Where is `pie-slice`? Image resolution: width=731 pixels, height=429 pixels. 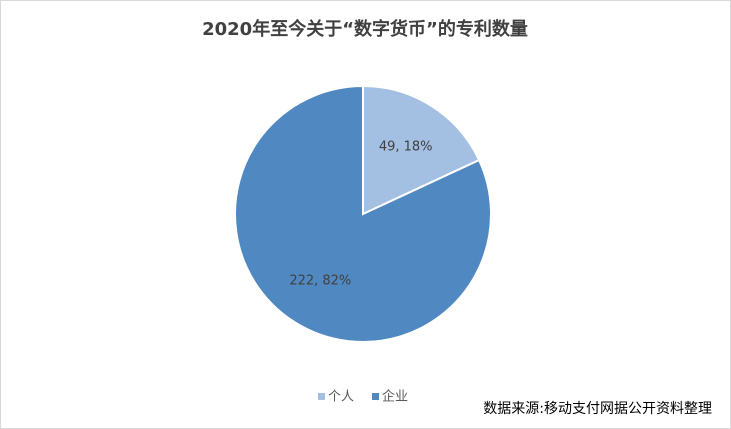
pie-slice is located at coordinates (421, 150).